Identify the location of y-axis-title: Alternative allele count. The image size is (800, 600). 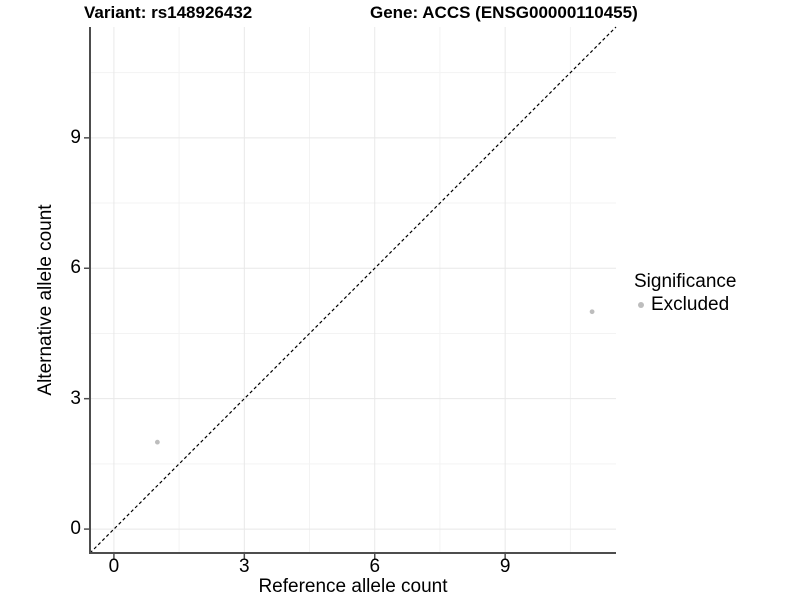
(45, 300).